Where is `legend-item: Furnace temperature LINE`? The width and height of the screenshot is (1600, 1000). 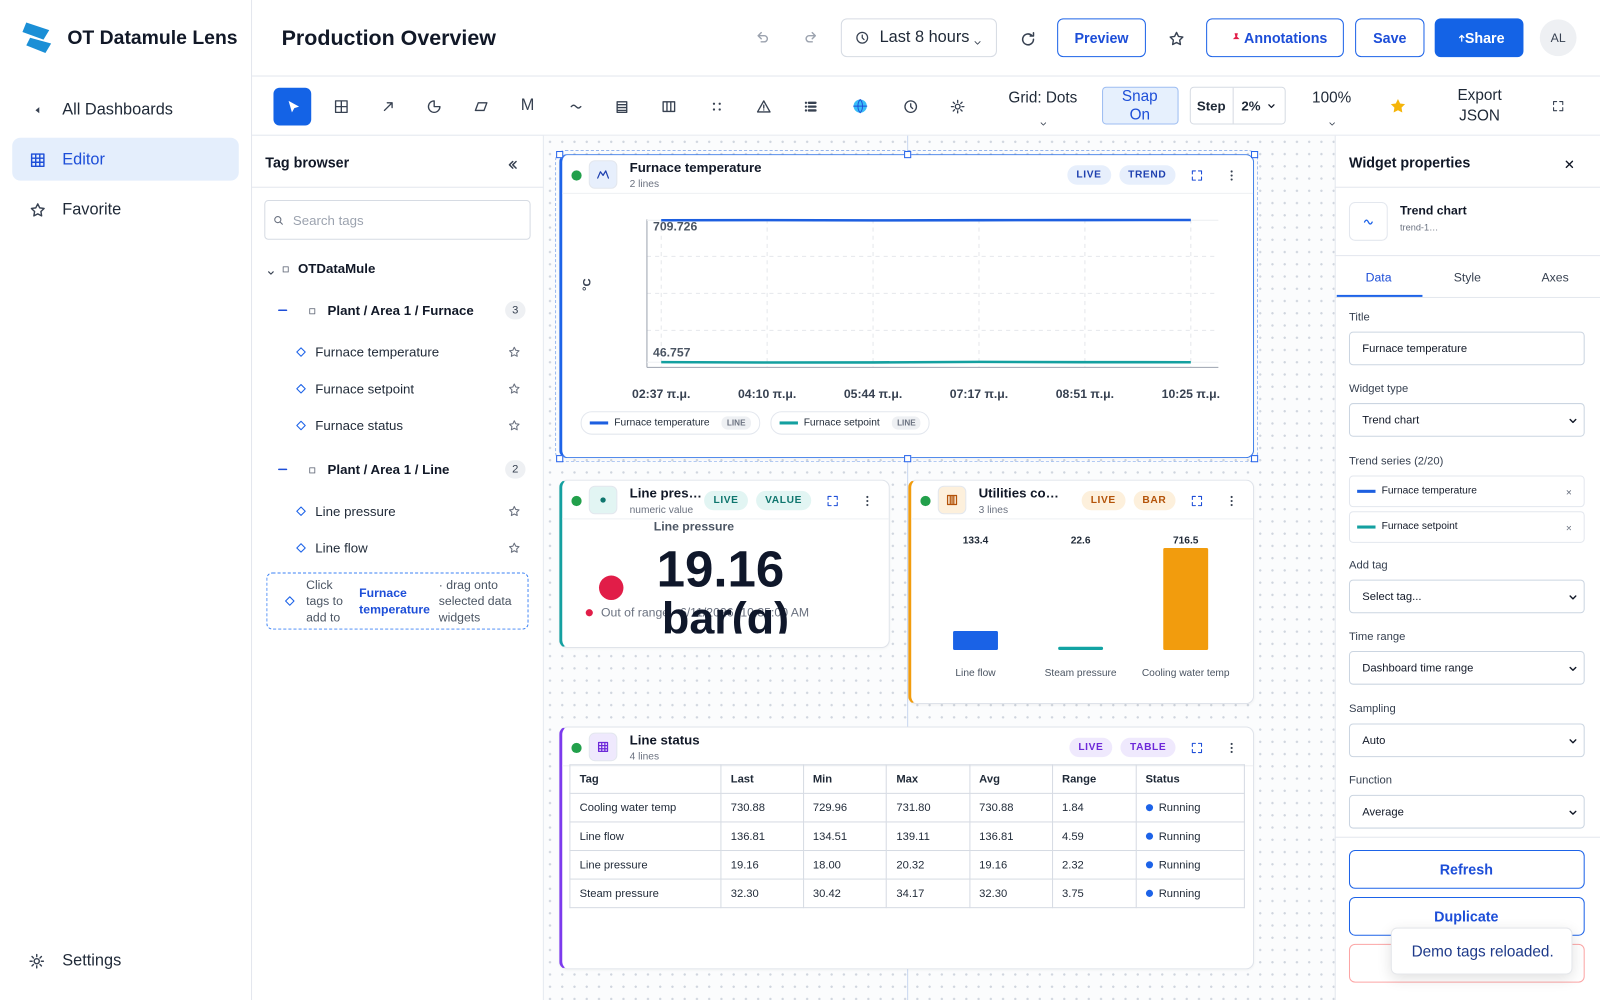
legend-item: Furnace temperature LINE is located at coordinates (670, 423).